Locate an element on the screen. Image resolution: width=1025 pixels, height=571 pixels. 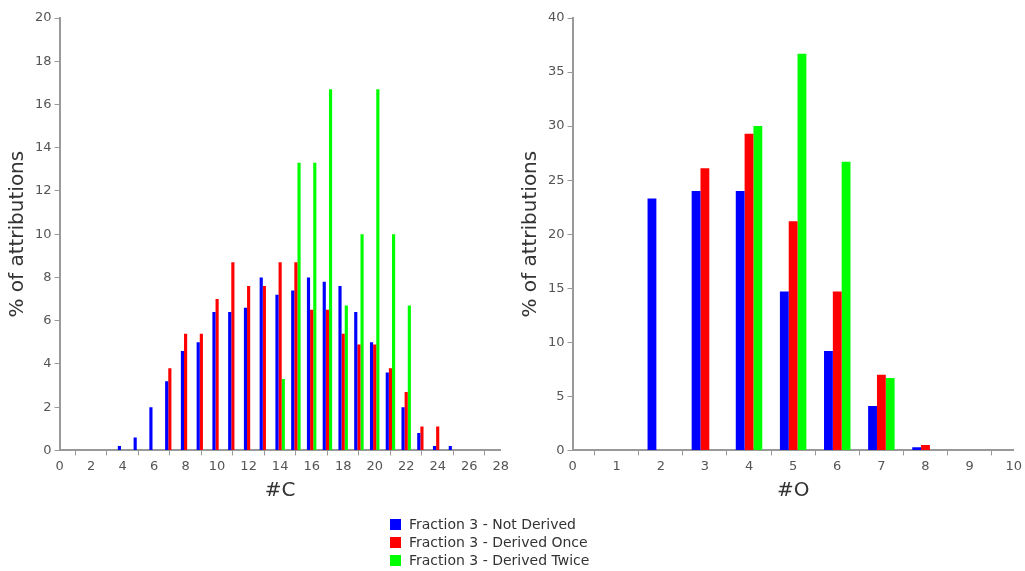
y-tick-label: 16 is located at coordinates (43, 103).